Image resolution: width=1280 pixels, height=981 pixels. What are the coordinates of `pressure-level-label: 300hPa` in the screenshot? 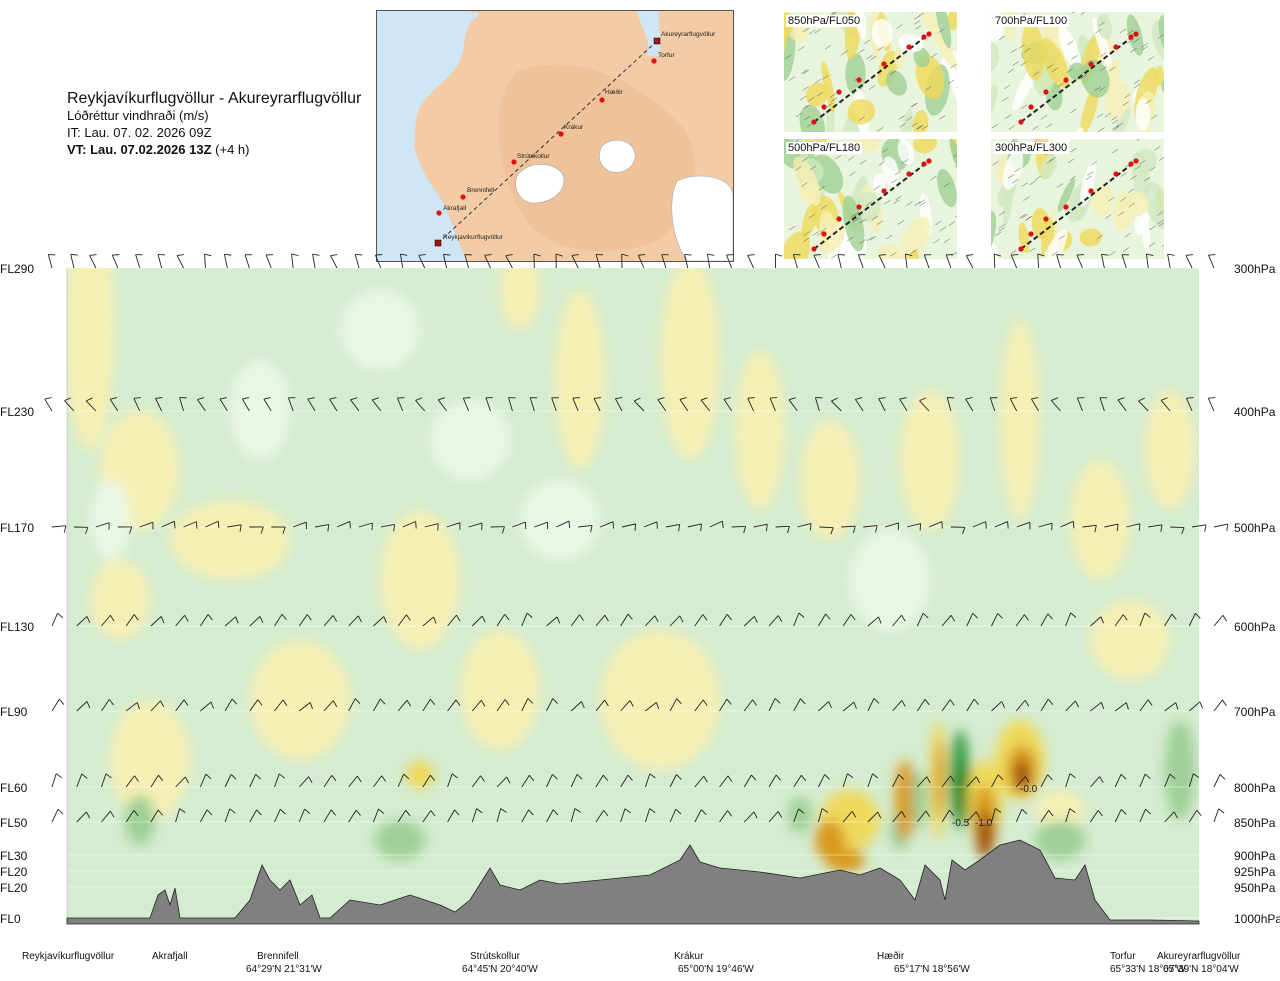 It's located at (1255, 269).